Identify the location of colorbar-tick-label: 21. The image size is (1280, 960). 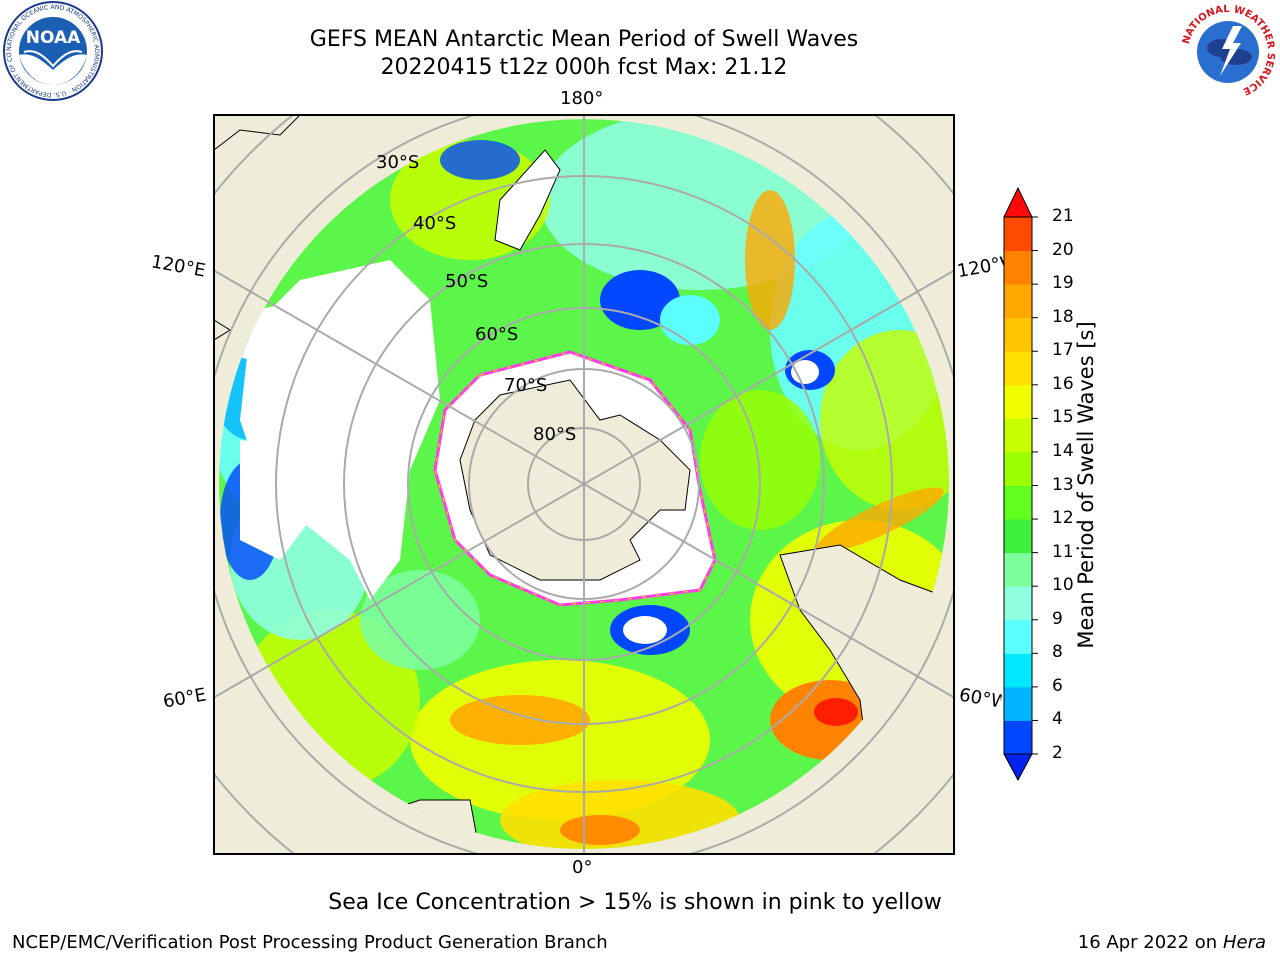
(1063, 216).